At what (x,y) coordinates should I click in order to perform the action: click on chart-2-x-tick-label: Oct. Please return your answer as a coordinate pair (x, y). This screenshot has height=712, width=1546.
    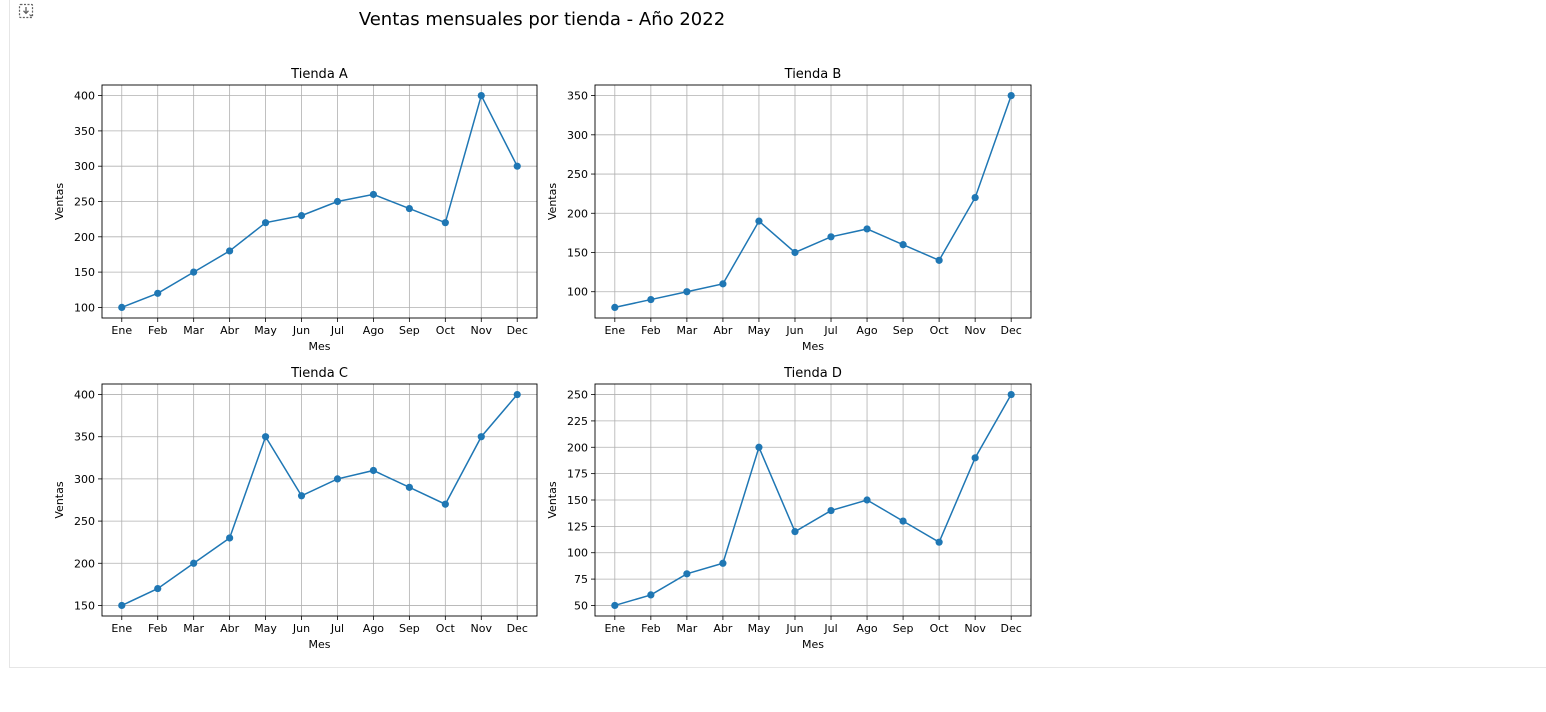
    Looking at the image, I should click on (940, 330).